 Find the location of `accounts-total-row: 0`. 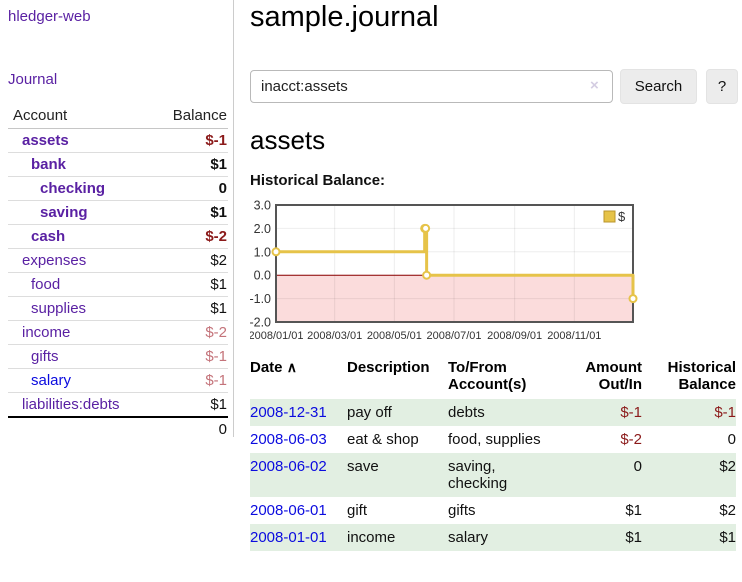

accounts-total-row: 0 is located at coordinates (118, 428).